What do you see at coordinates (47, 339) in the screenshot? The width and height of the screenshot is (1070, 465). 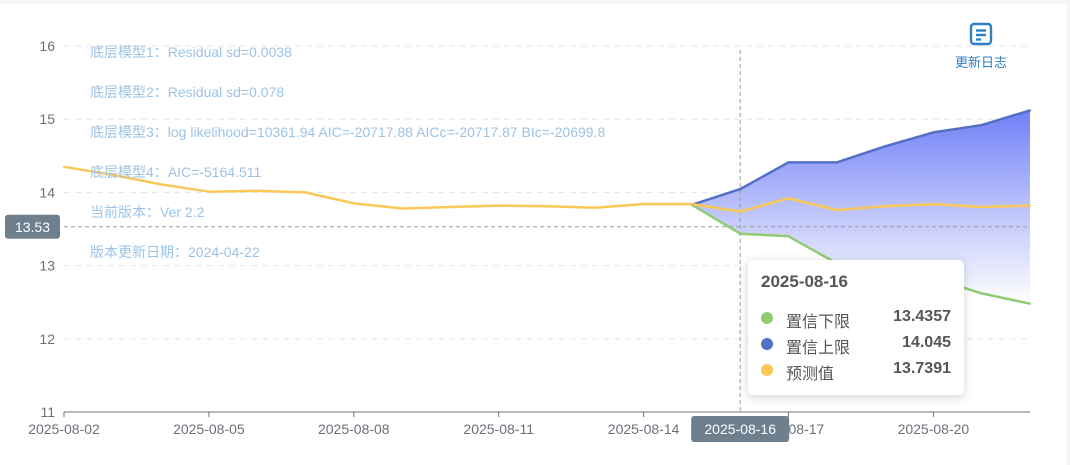 I see `y-tick-label: 12` at bounding box center [47, 339].